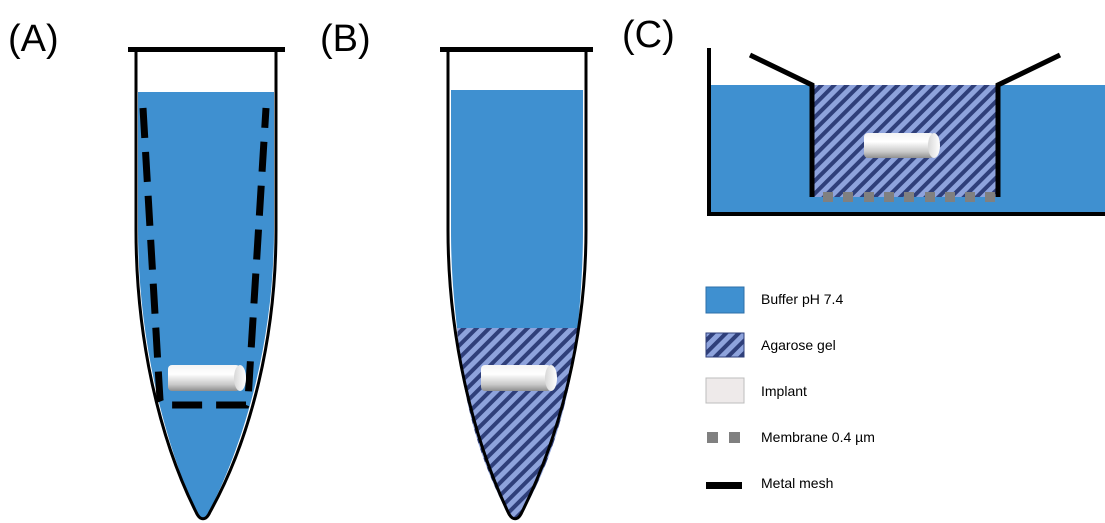 This screenshot has width=1105, height=523. I want to click on well-c, so click(906, 132).